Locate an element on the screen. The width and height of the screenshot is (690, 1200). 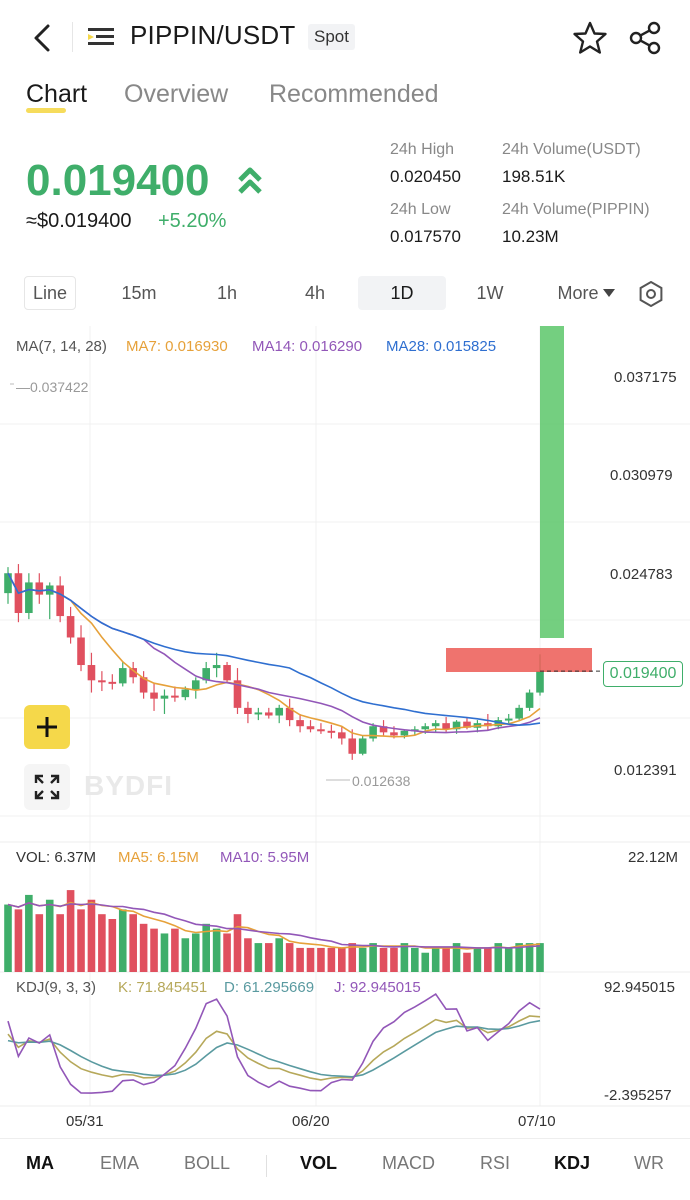
pair-title: PIPPIN/USDT is located at coordinates (213, 35).